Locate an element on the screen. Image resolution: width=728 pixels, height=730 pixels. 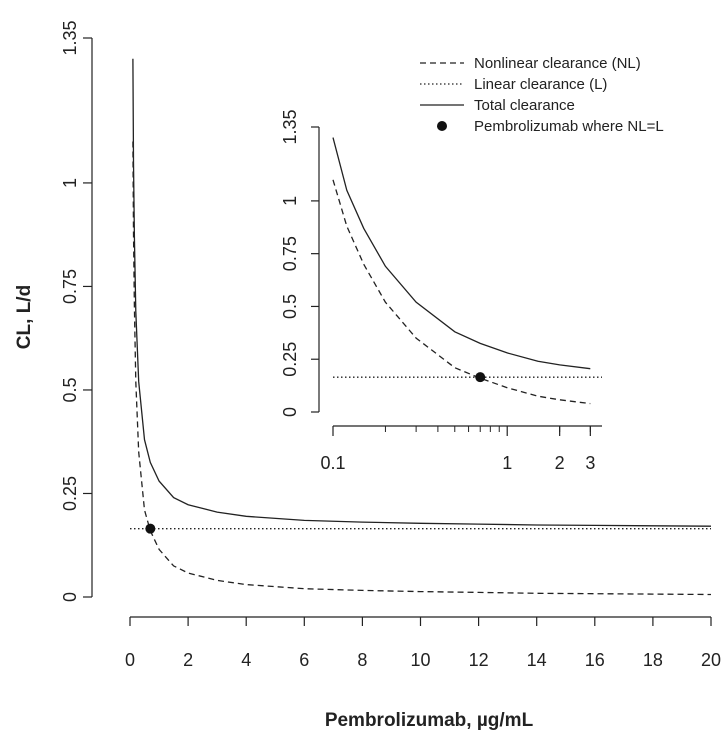
inset-y-axis-ticks: 0 0.25 0.5 0.75 1 1.35 is located at coordinates (299, 263).